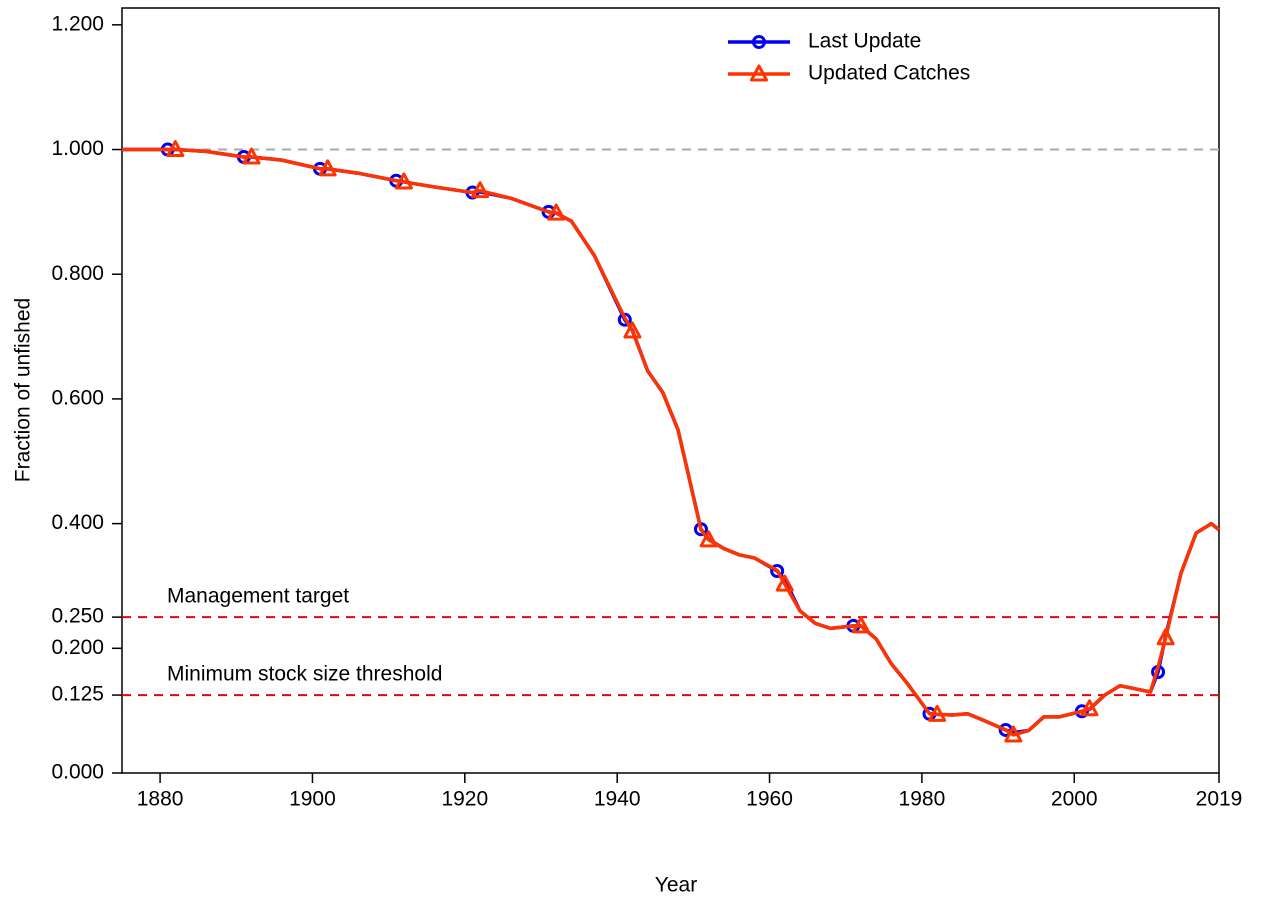 The image size is (1266, 905). Describe the element at coordinates (77, 23) in the screenshot. I see `y-tick-label: 1.200` at that location.